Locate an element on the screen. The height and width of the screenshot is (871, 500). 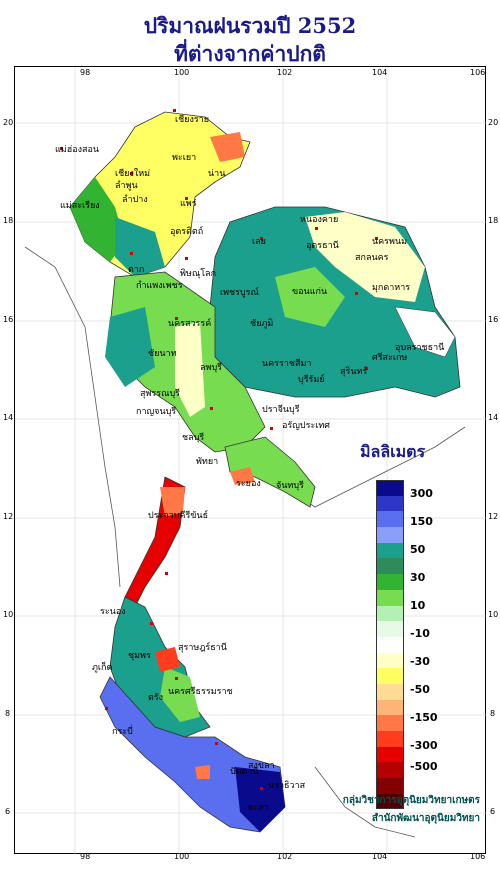
place-label: เลย is located at coordinates (259, 242).